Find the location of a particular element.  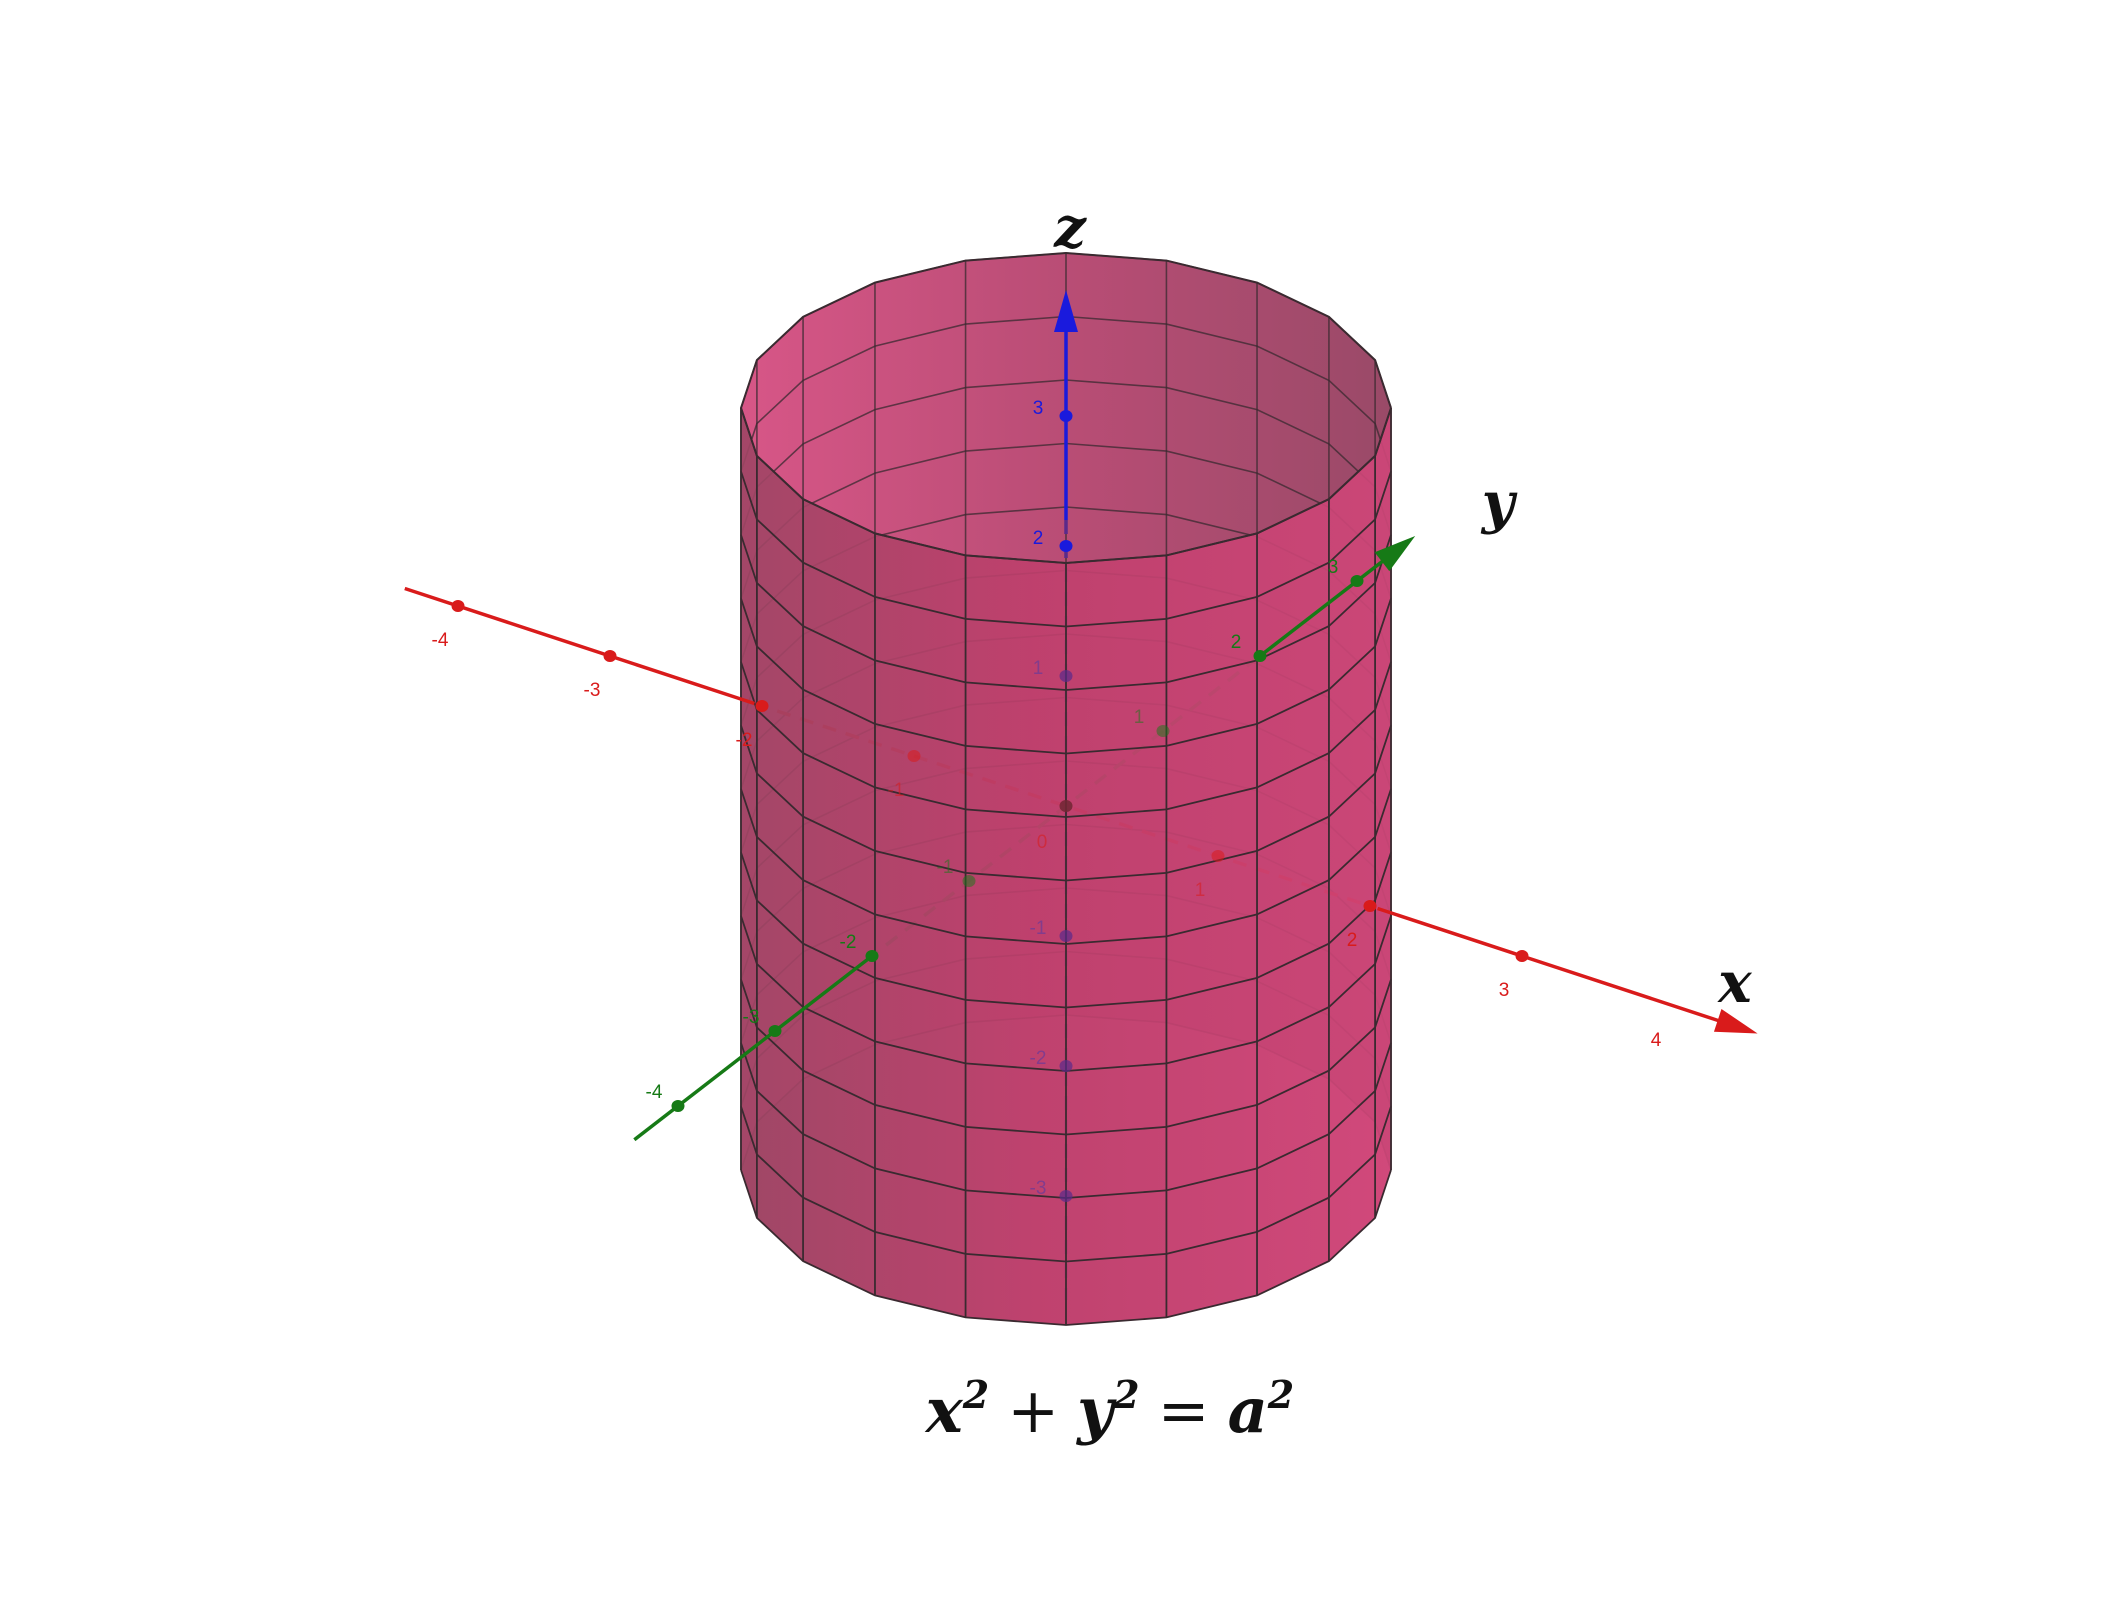

z-axis-tick-label: -2 is located at coordinates (1038, 1058).